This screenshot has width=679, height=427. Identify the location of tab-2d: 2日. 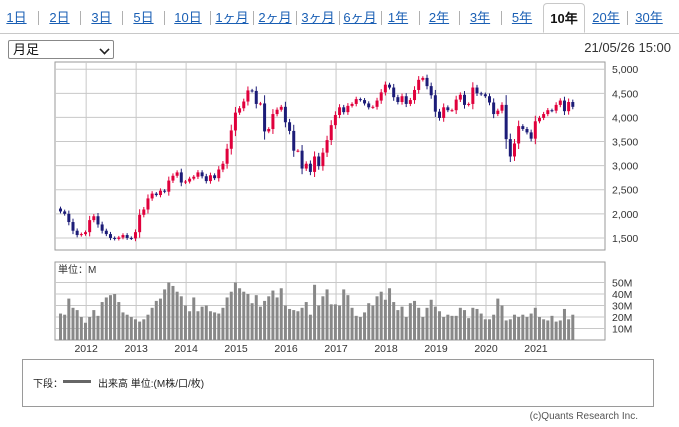
(59, 17).